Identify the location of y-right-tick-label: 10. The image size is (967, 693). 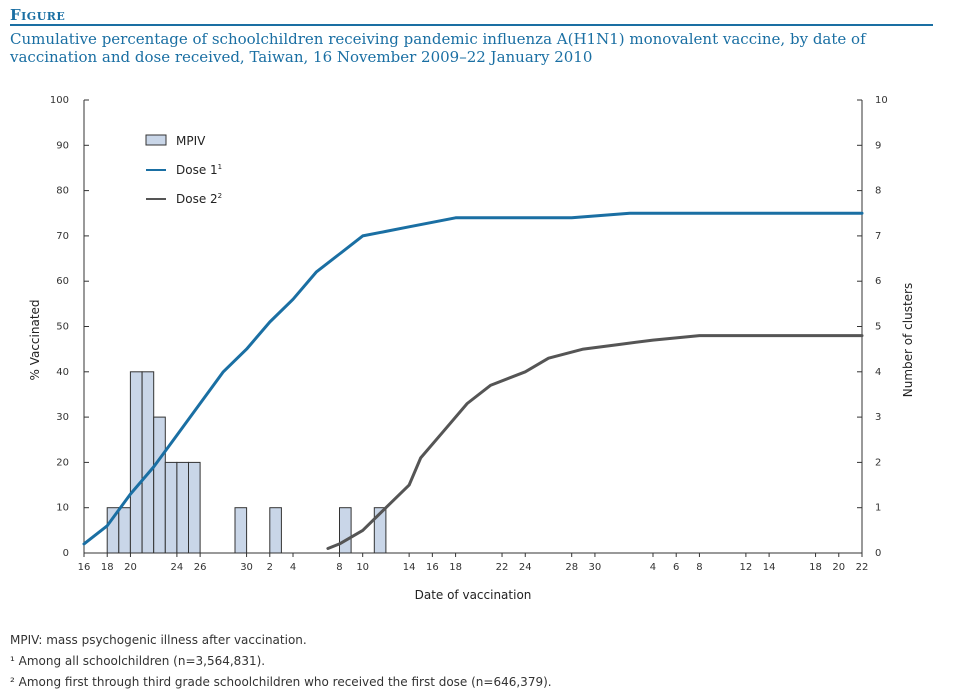
(881, 100).